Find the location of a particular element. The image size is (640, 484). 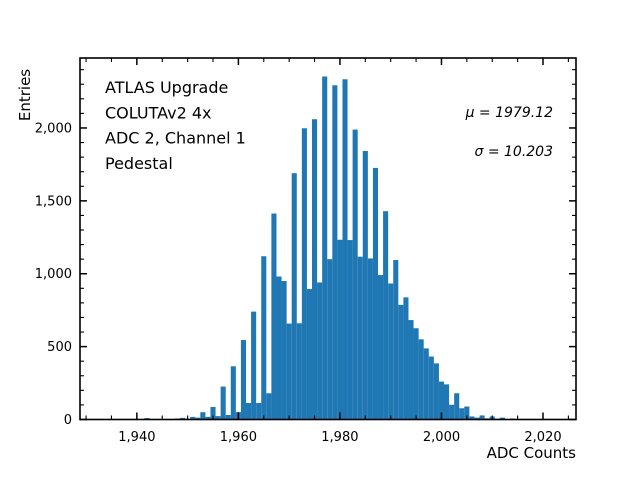

x-axis-label: ADC Counts is located at coordinates (532, 453).